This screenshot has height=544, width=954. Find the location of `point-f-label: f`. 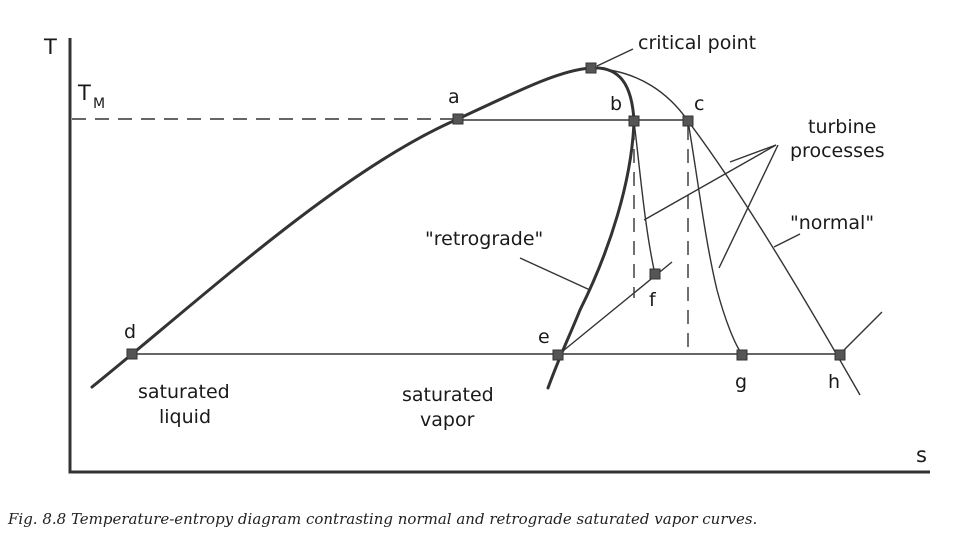

point-f-label: f is located at coordinates (653, 300).